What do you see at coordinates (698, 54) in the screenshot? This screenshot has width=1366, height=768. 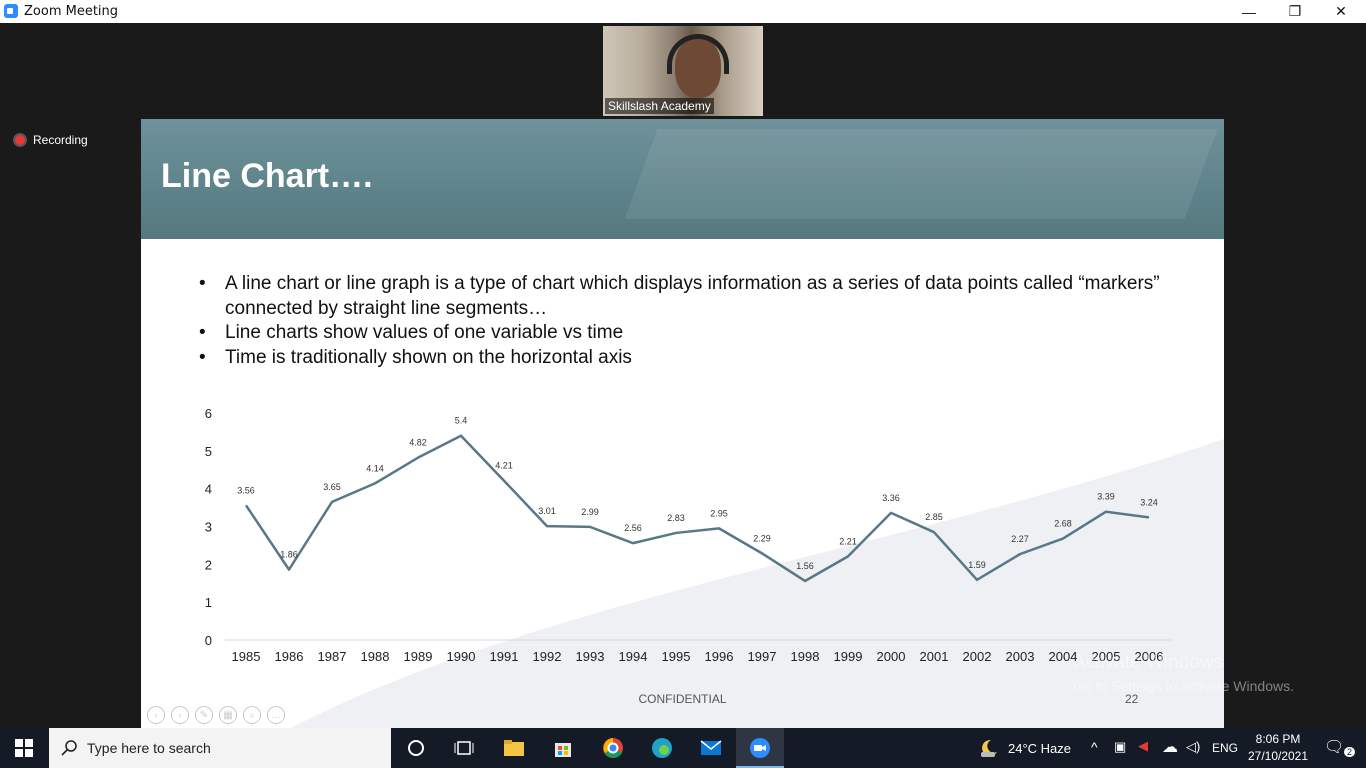 I see `headset-icon` at bounding box center [698, 54].